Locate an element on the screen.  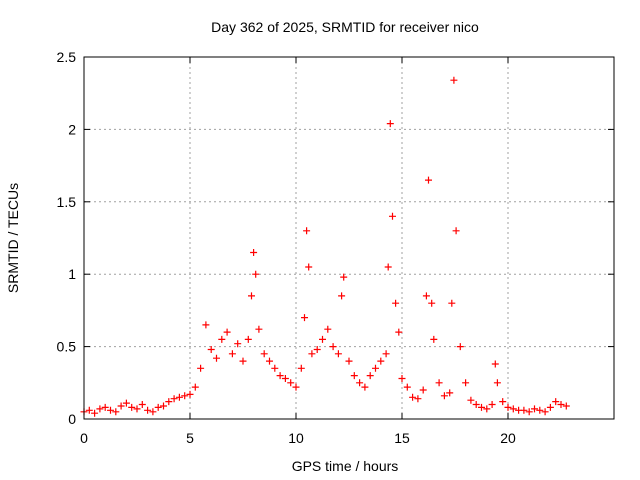
y-tick-label: 2.5 is located at coordinates (67, 57).